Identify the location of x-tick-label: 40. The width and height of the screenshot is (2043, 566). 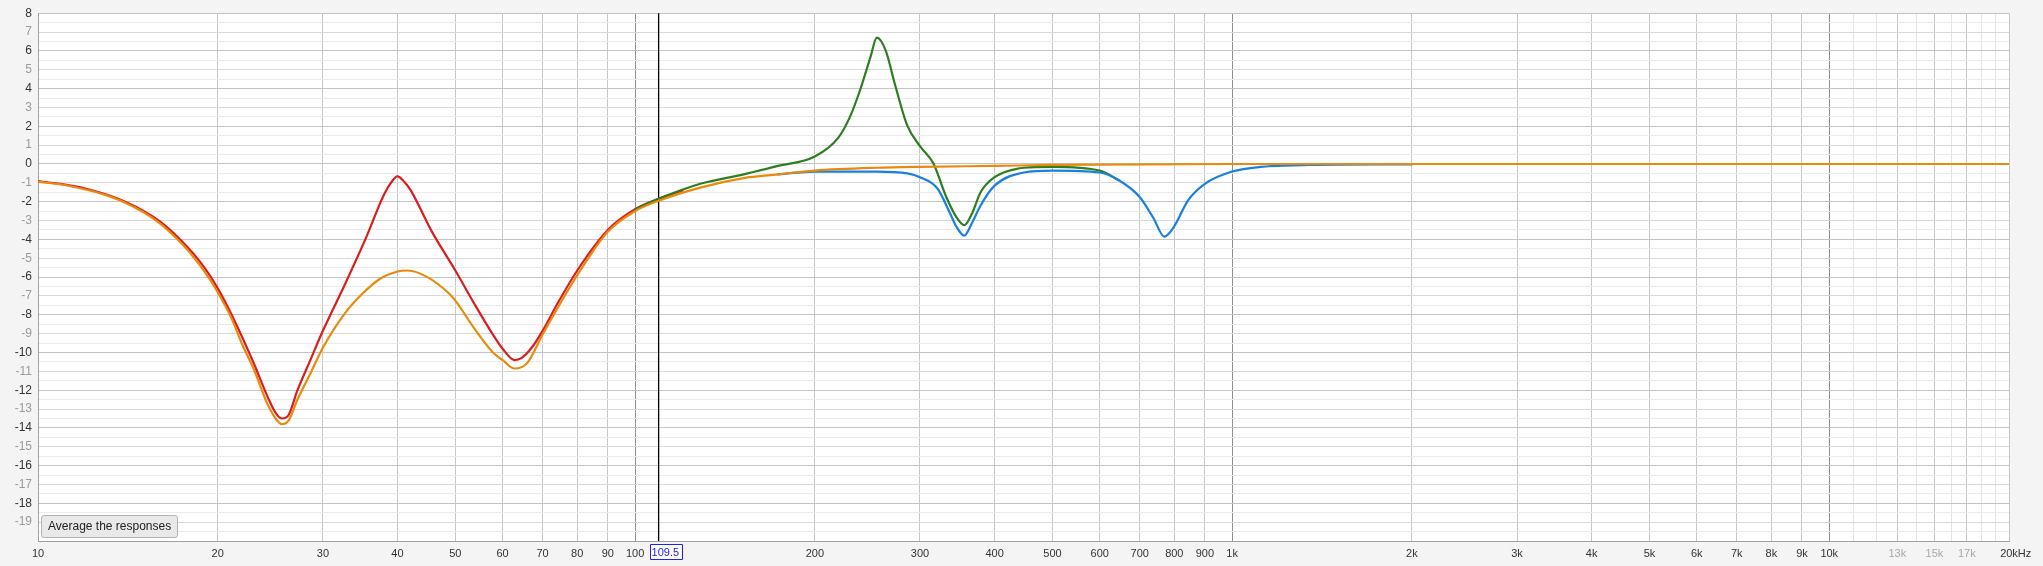
(397, 552).